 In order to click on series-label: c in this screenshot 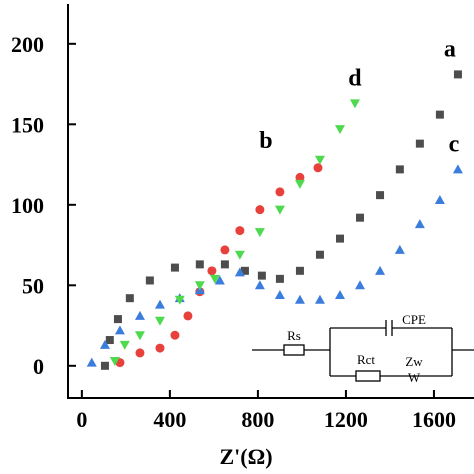, I will do `click(454, 144)`.